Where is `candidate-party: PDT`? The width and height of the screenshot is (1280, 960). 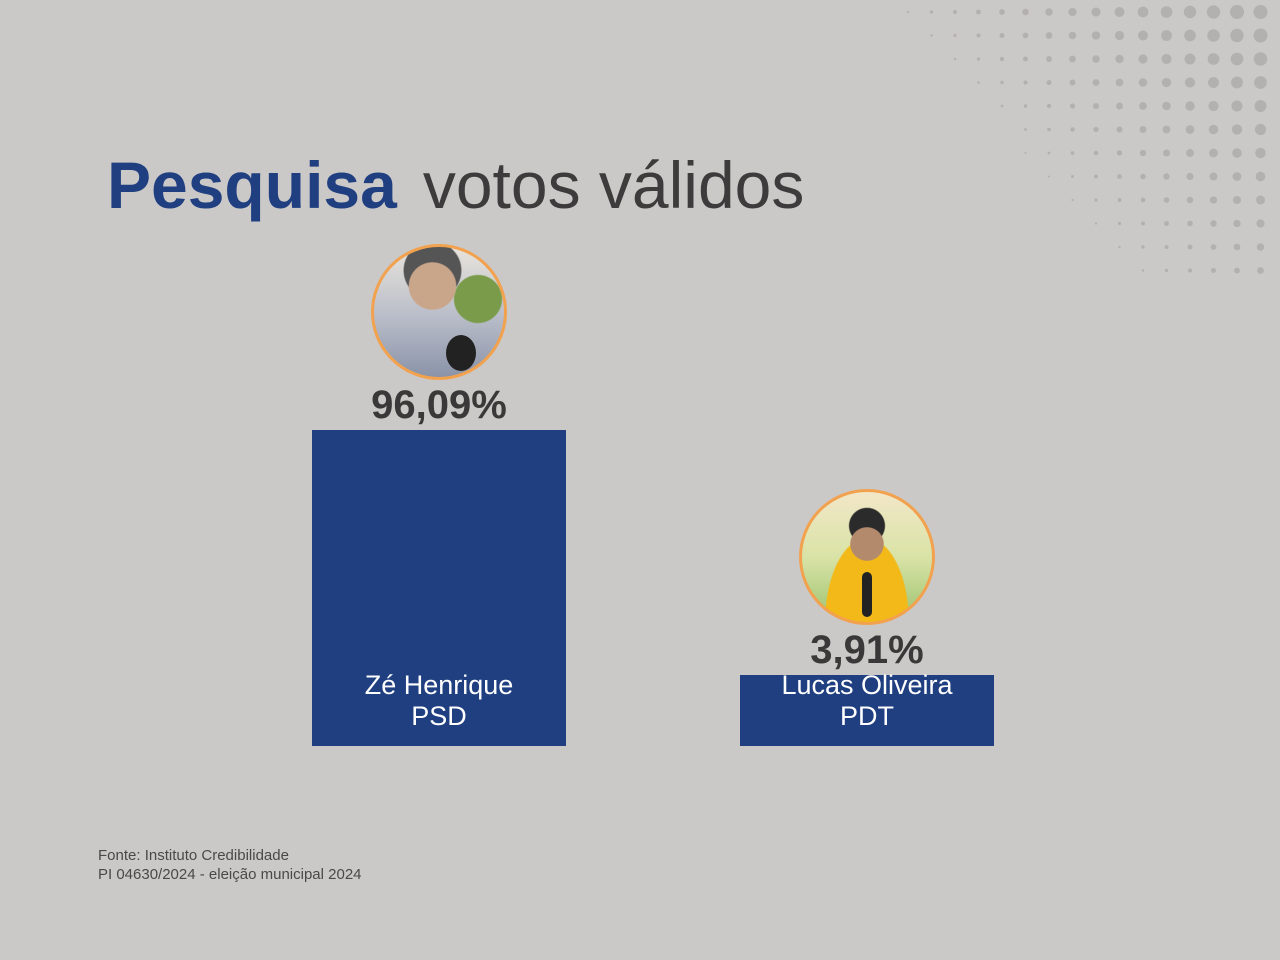
candidate-party: PDT is located at coordinates (867, 716).